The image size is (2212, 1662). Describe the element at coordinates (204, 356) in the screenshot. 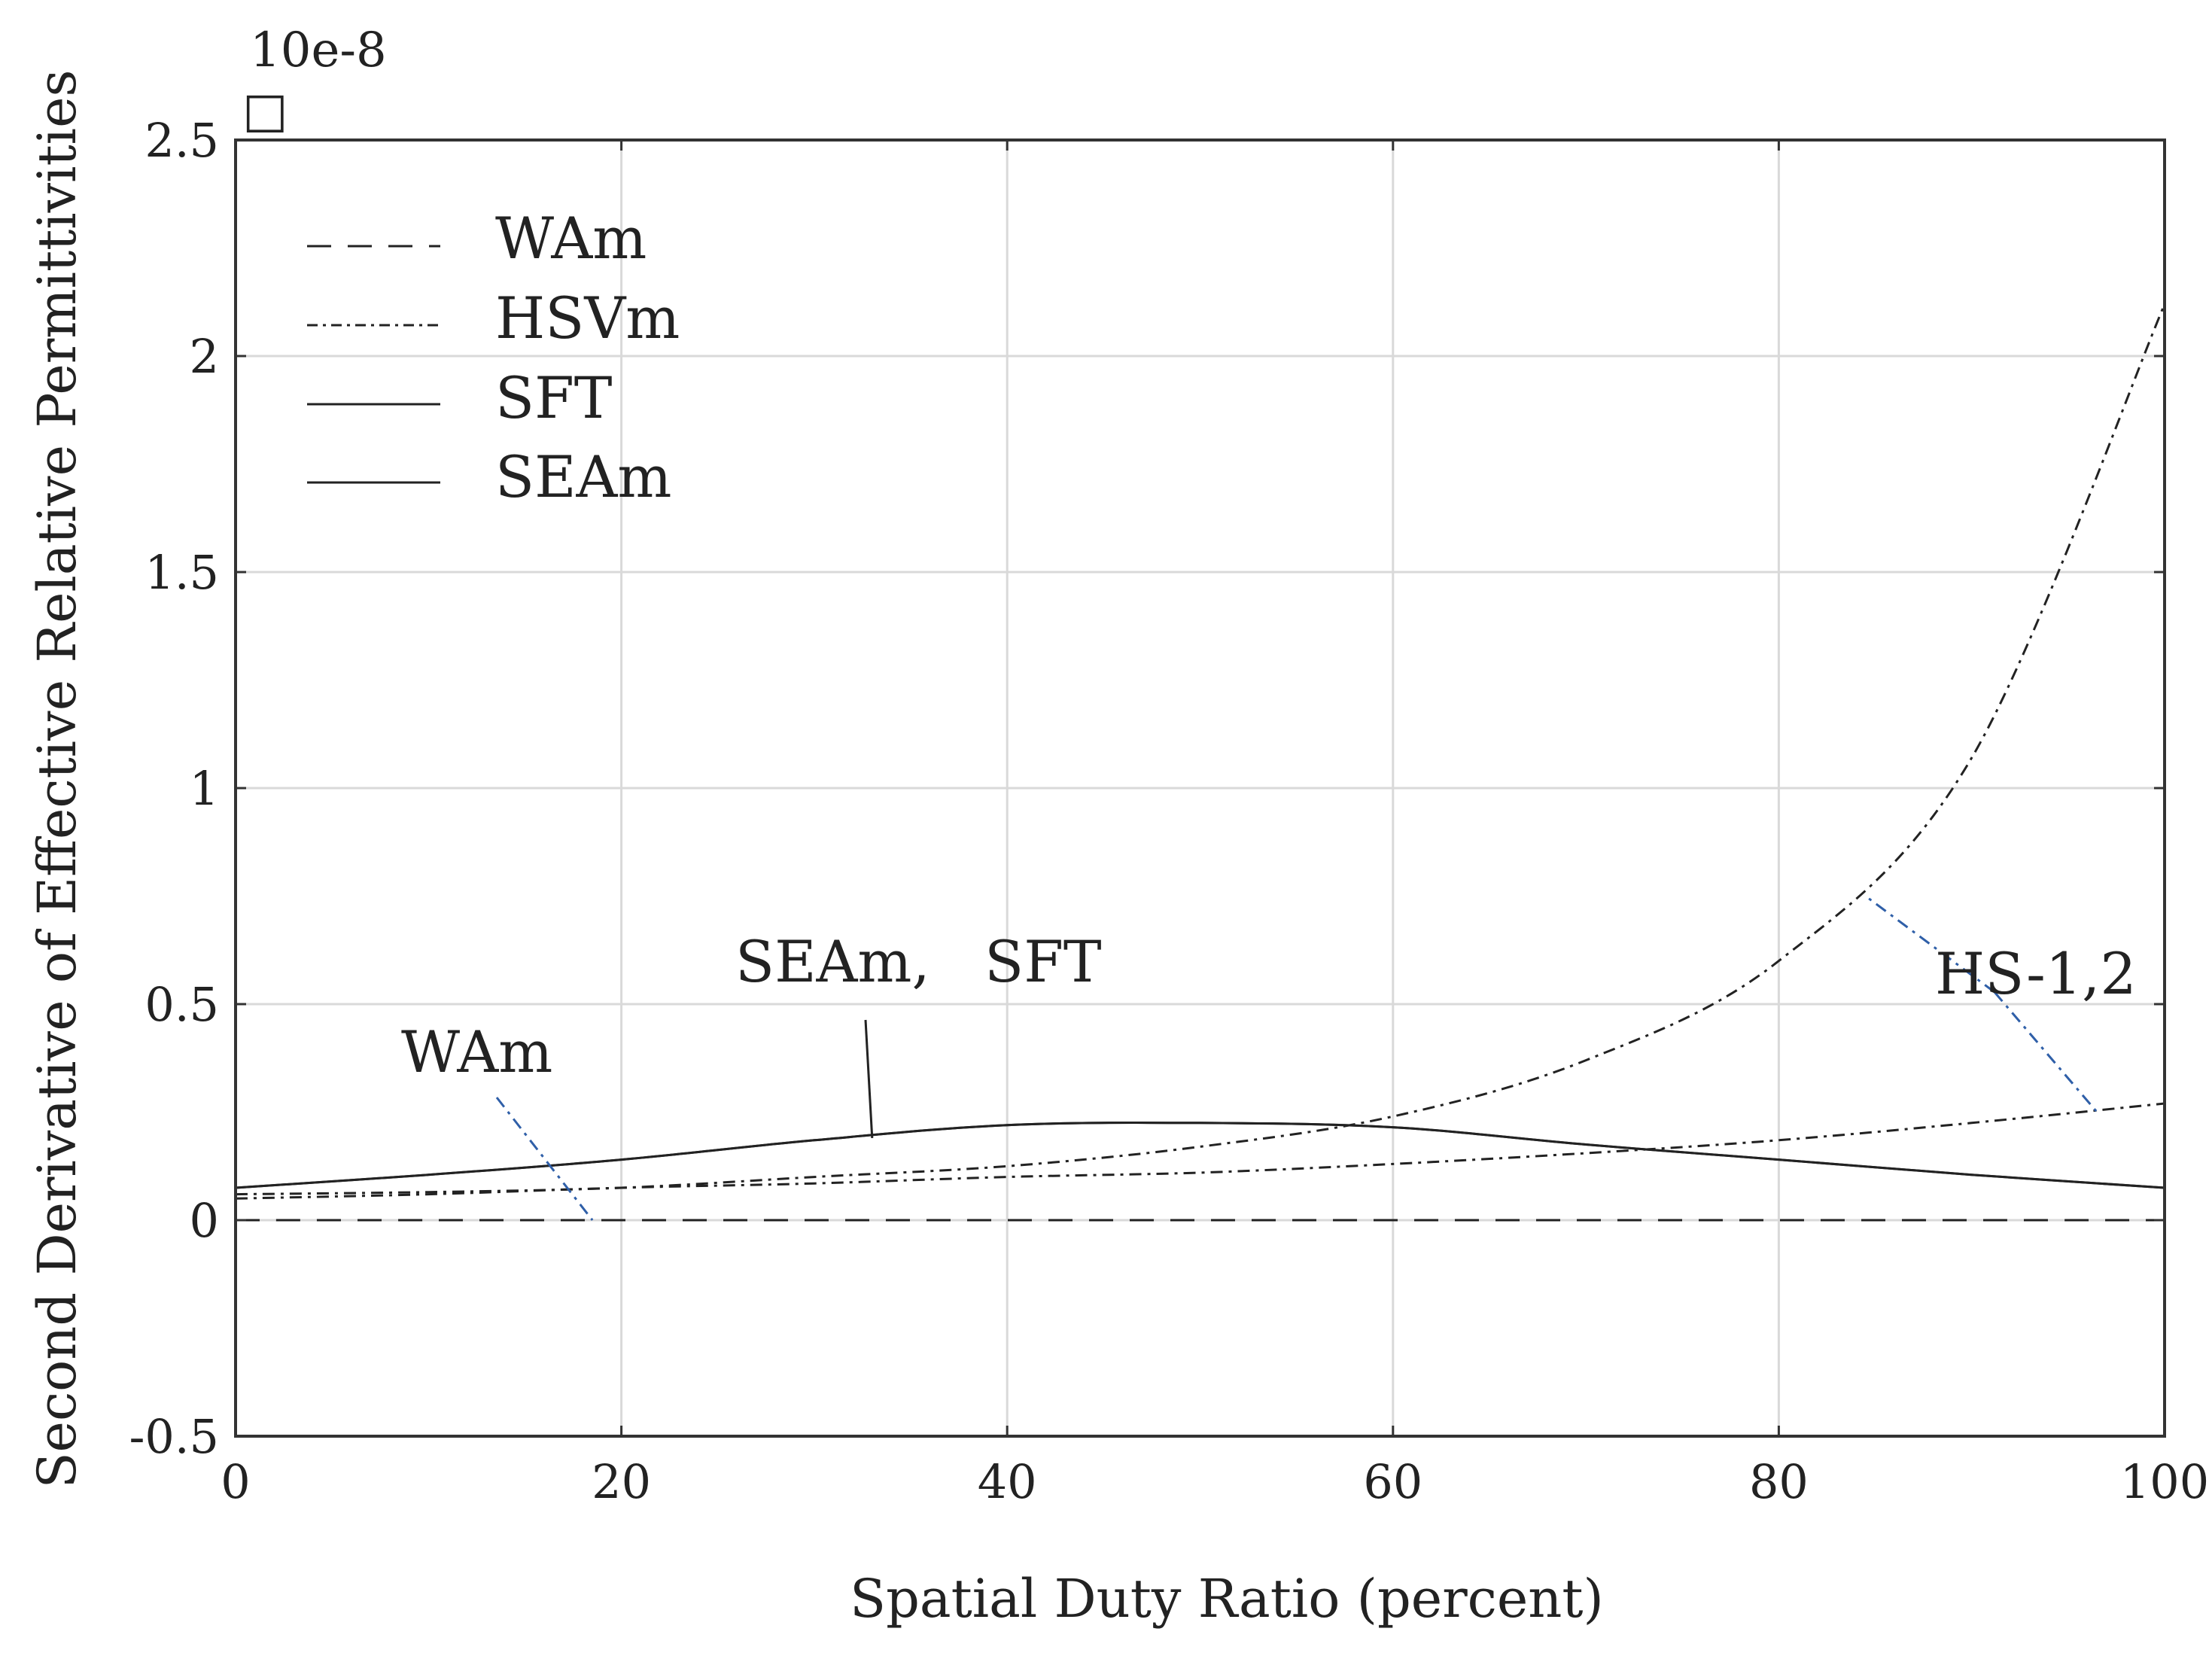

I see `y-tick-label: 2` at that location.